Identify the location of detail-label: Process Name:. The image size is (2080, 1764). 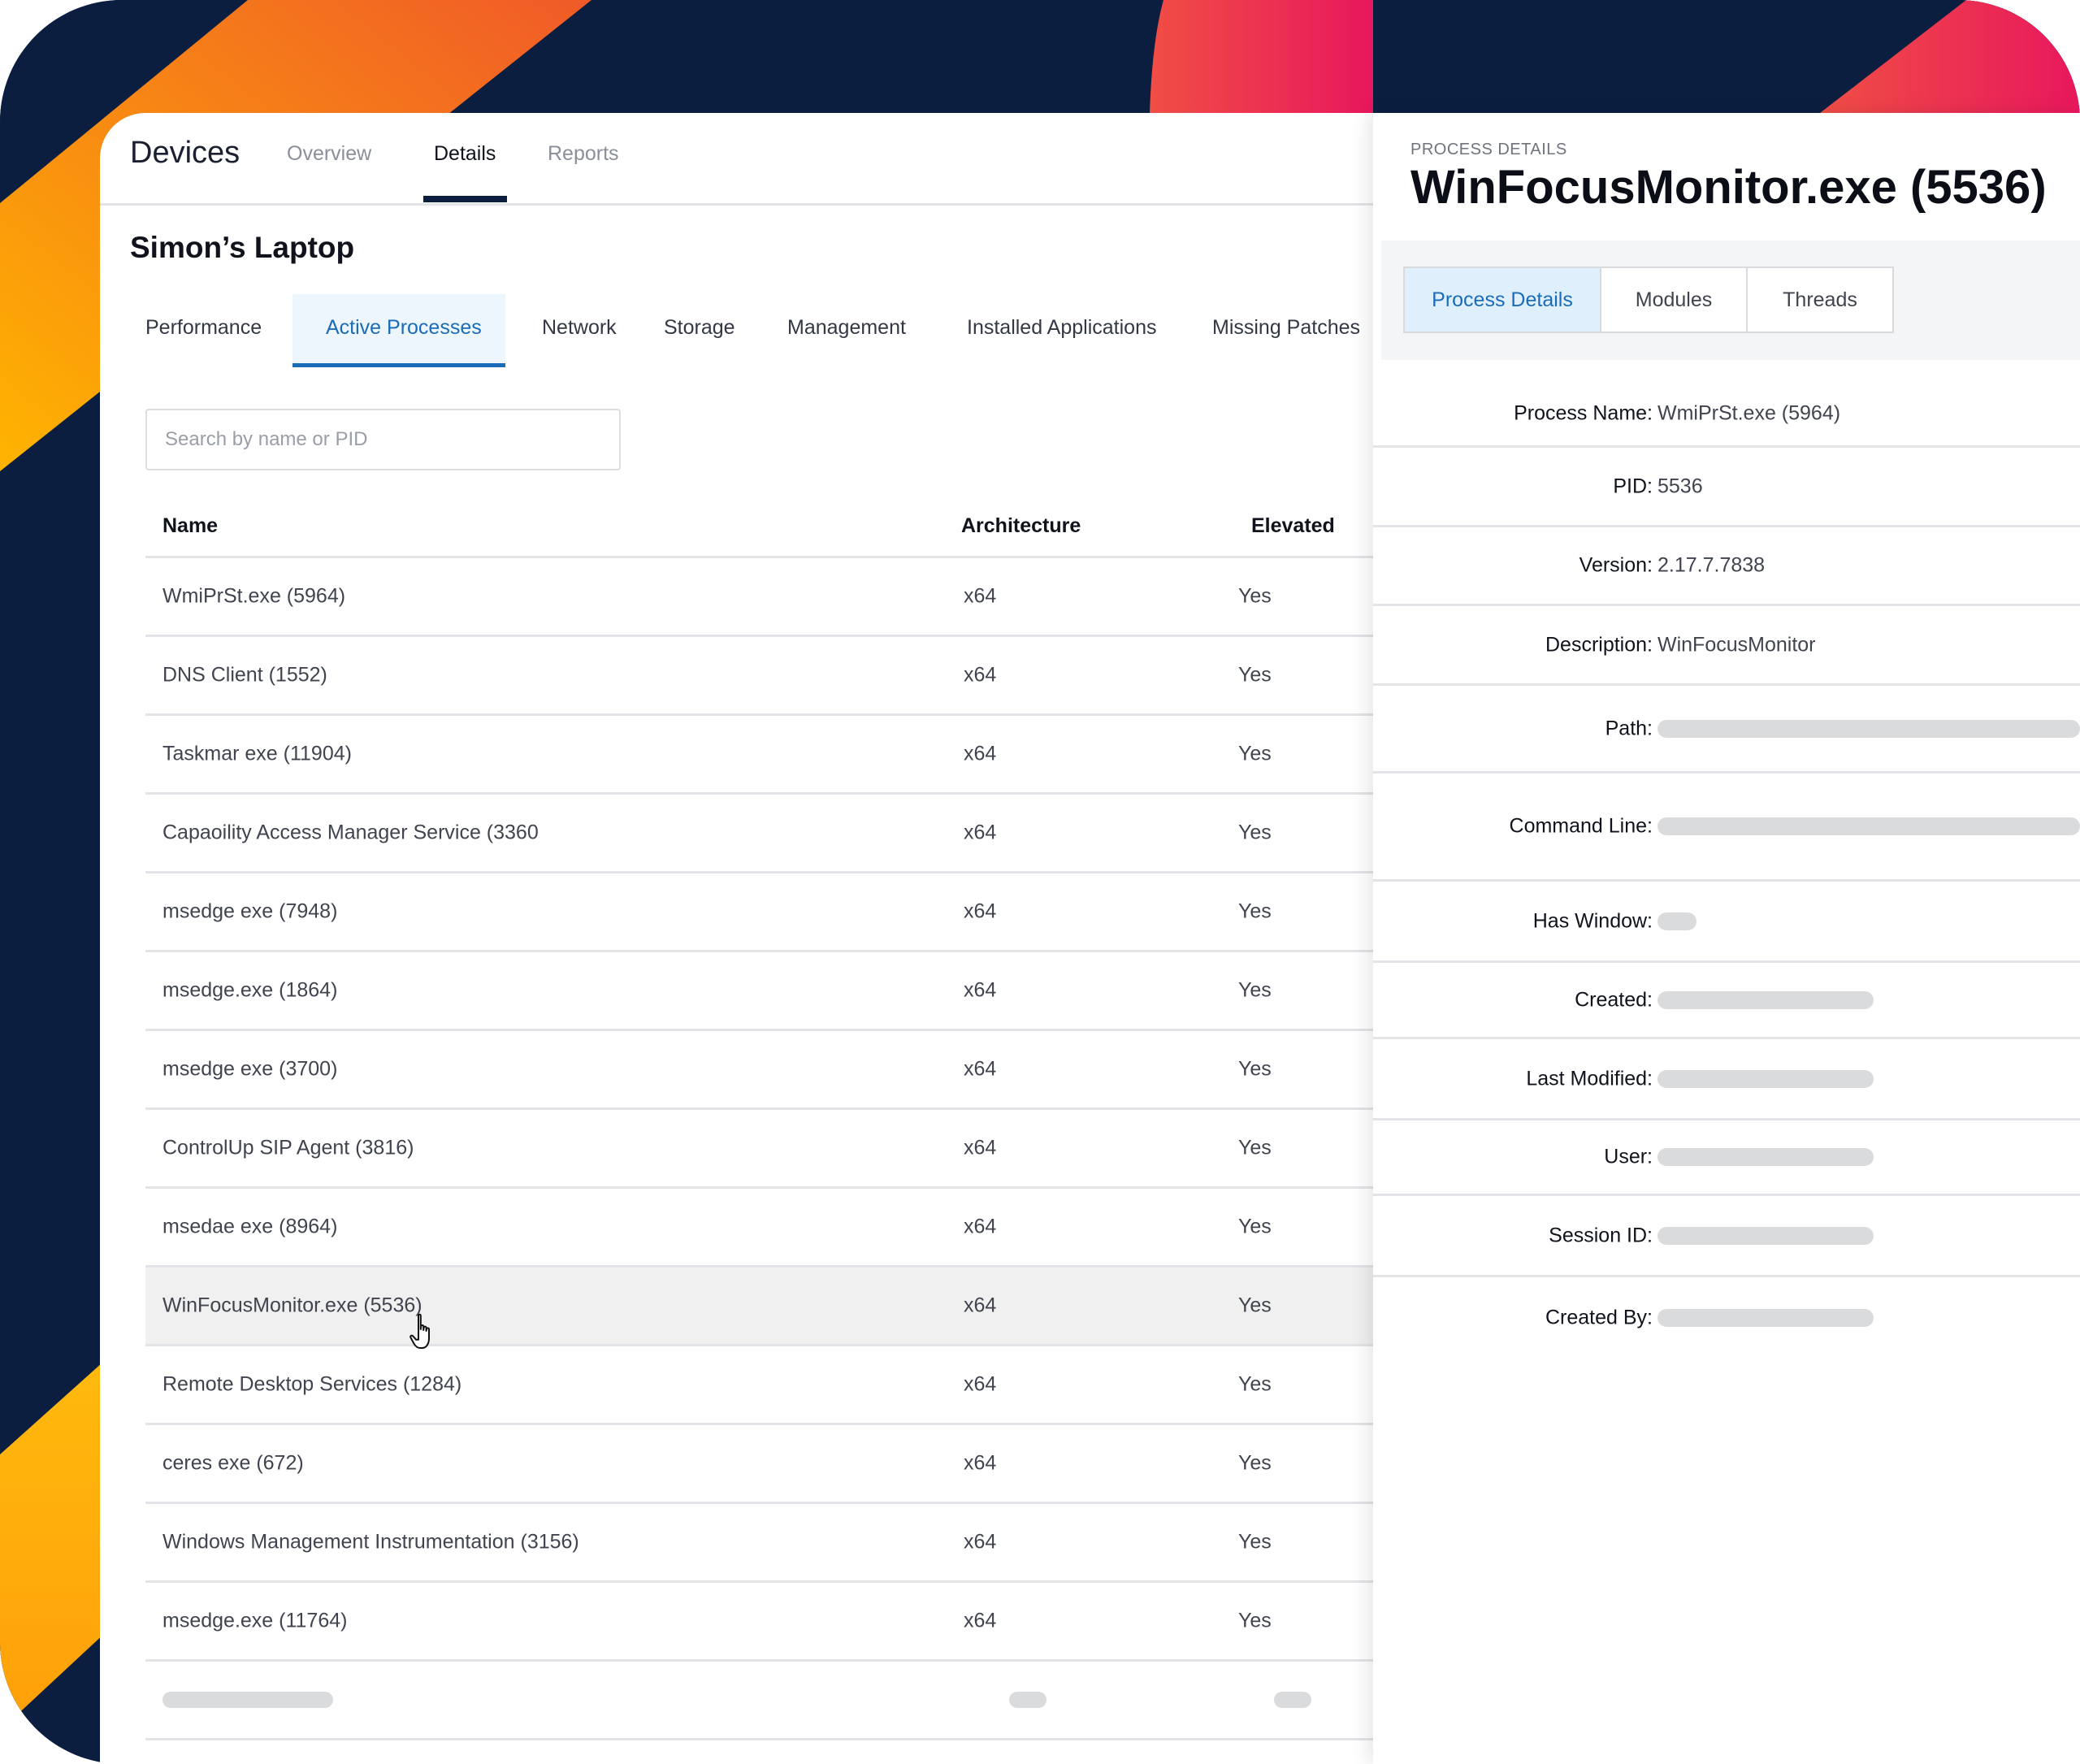
(1584, 412).